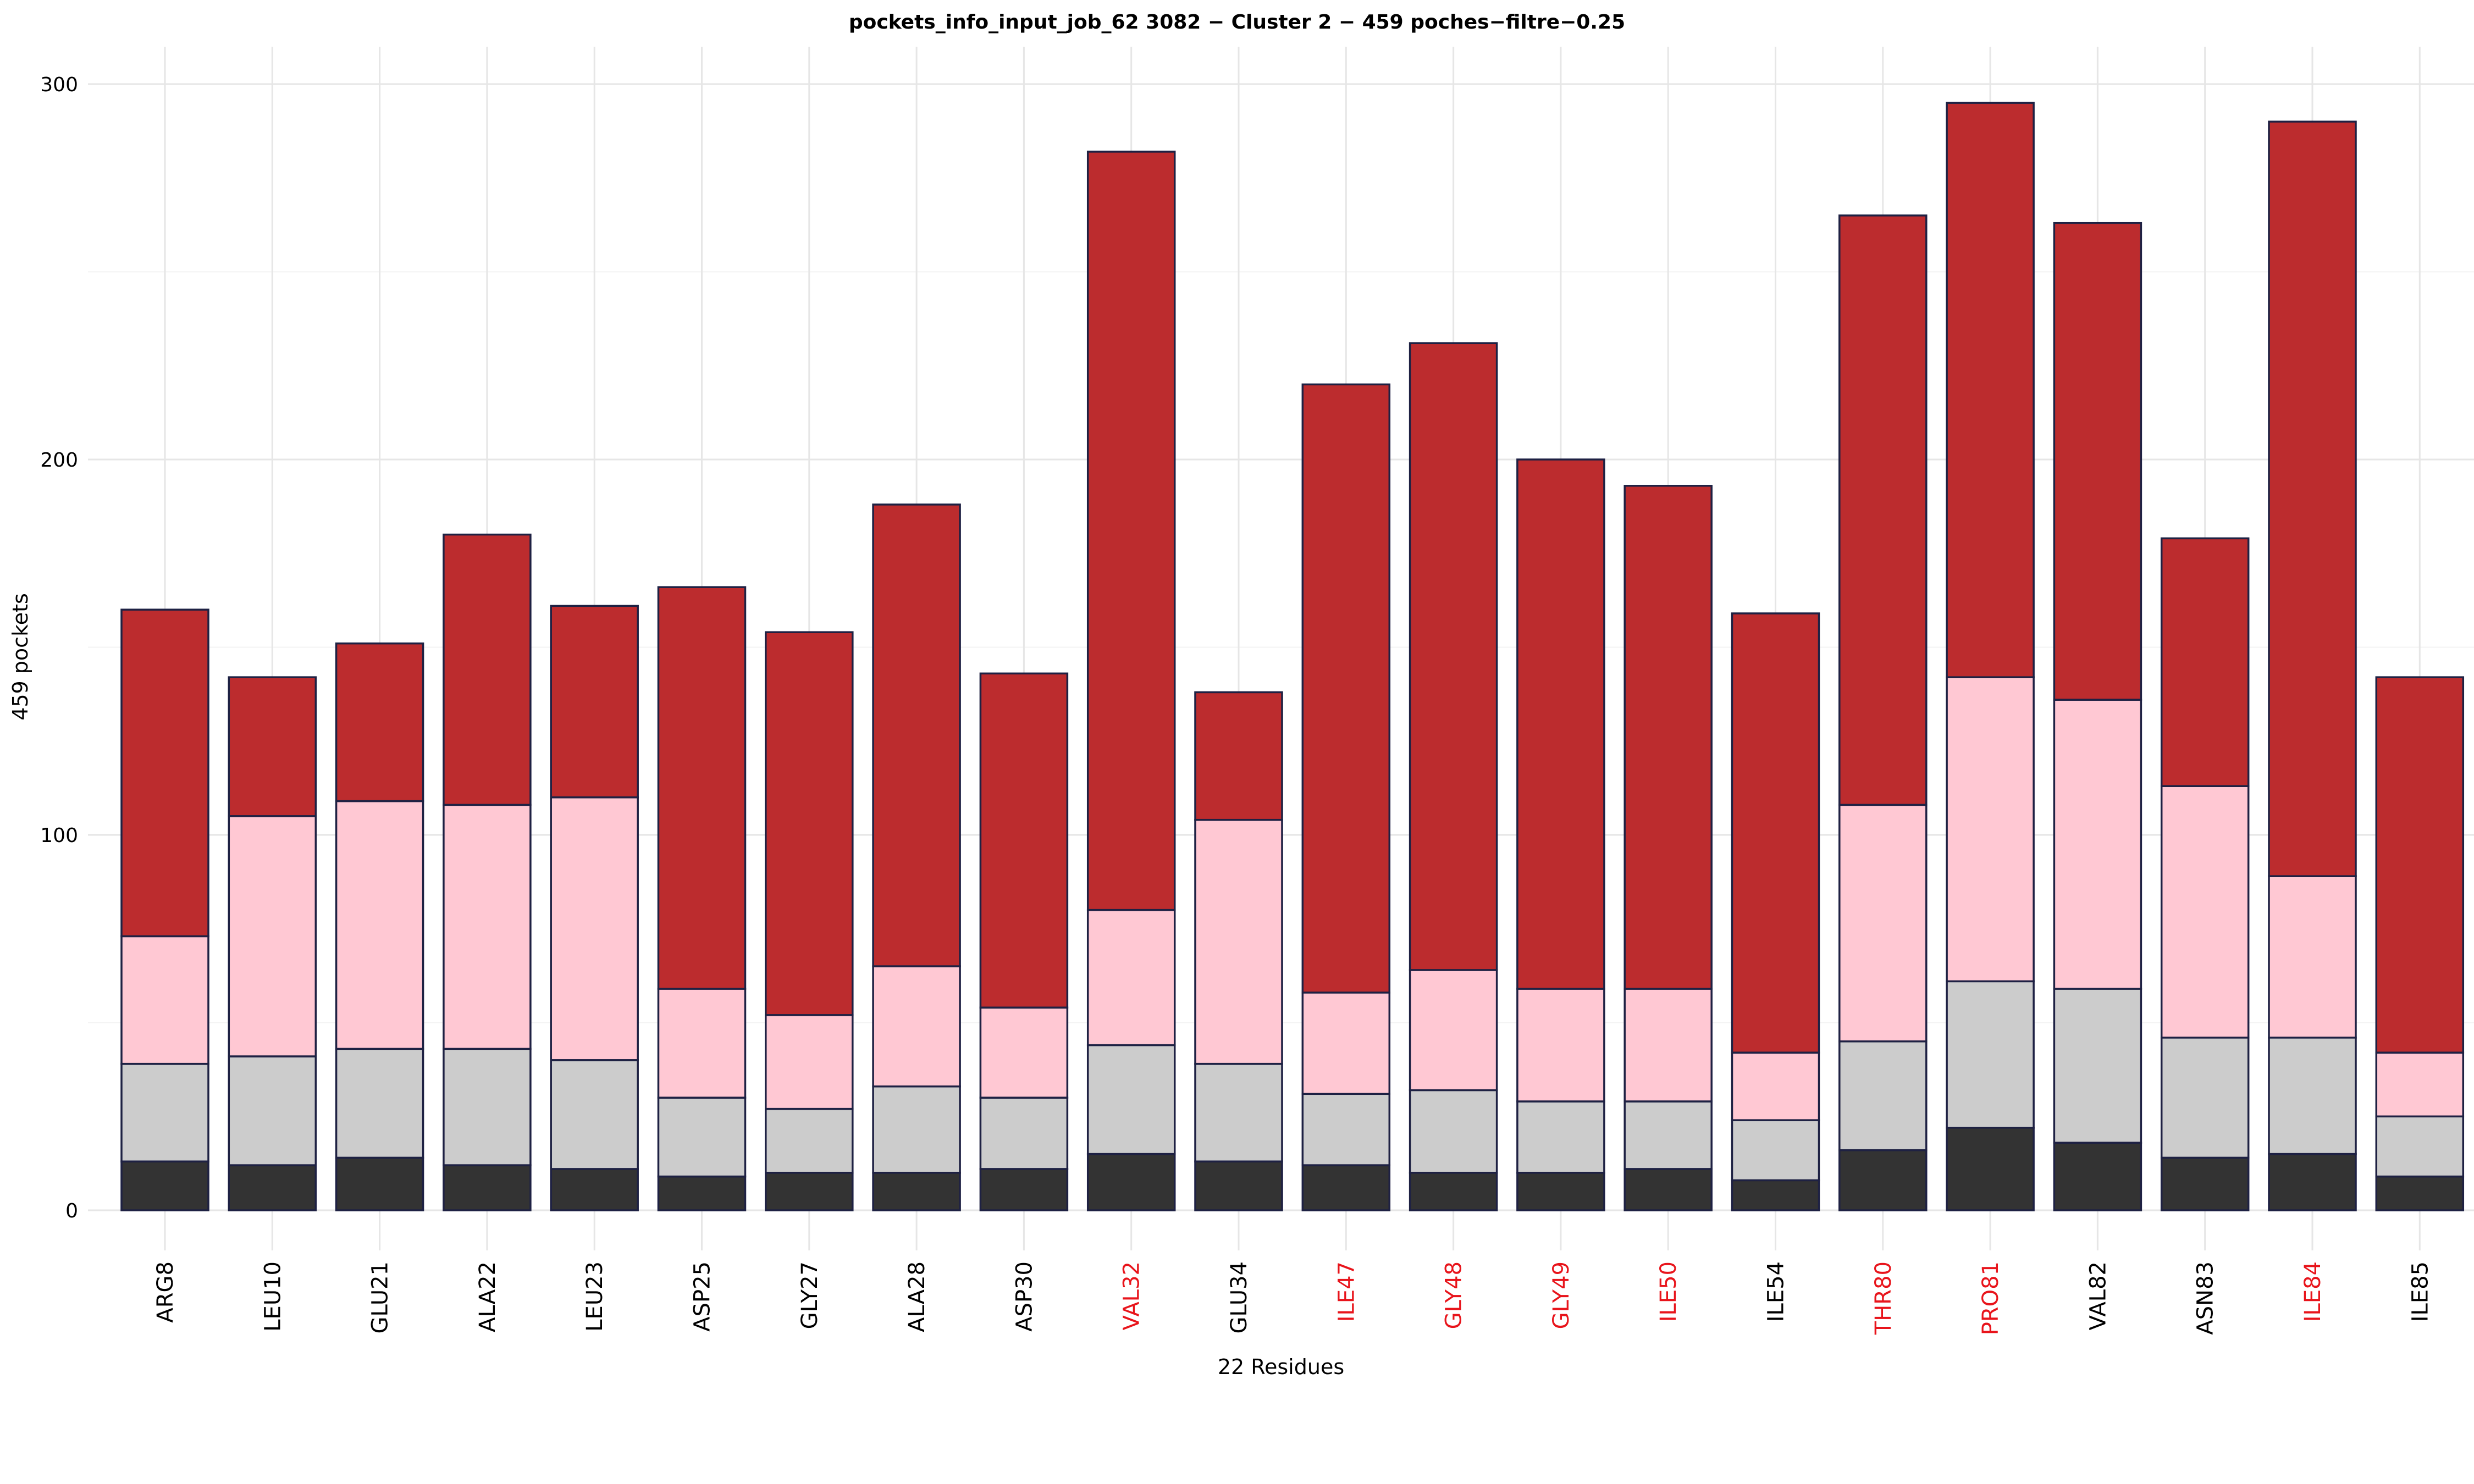  I want to click on x-tick-label: ALA22, so click(487, 1296).